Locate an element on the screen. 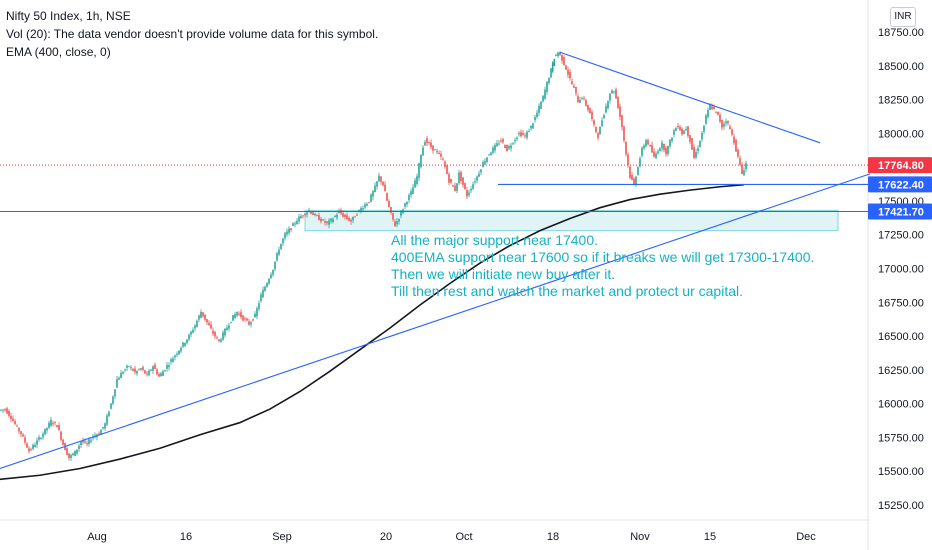 Image resolution: width=932 pixels, height=550 pixels. annotation-line: All the major support near 17400. is located at coordinates (495, 240).